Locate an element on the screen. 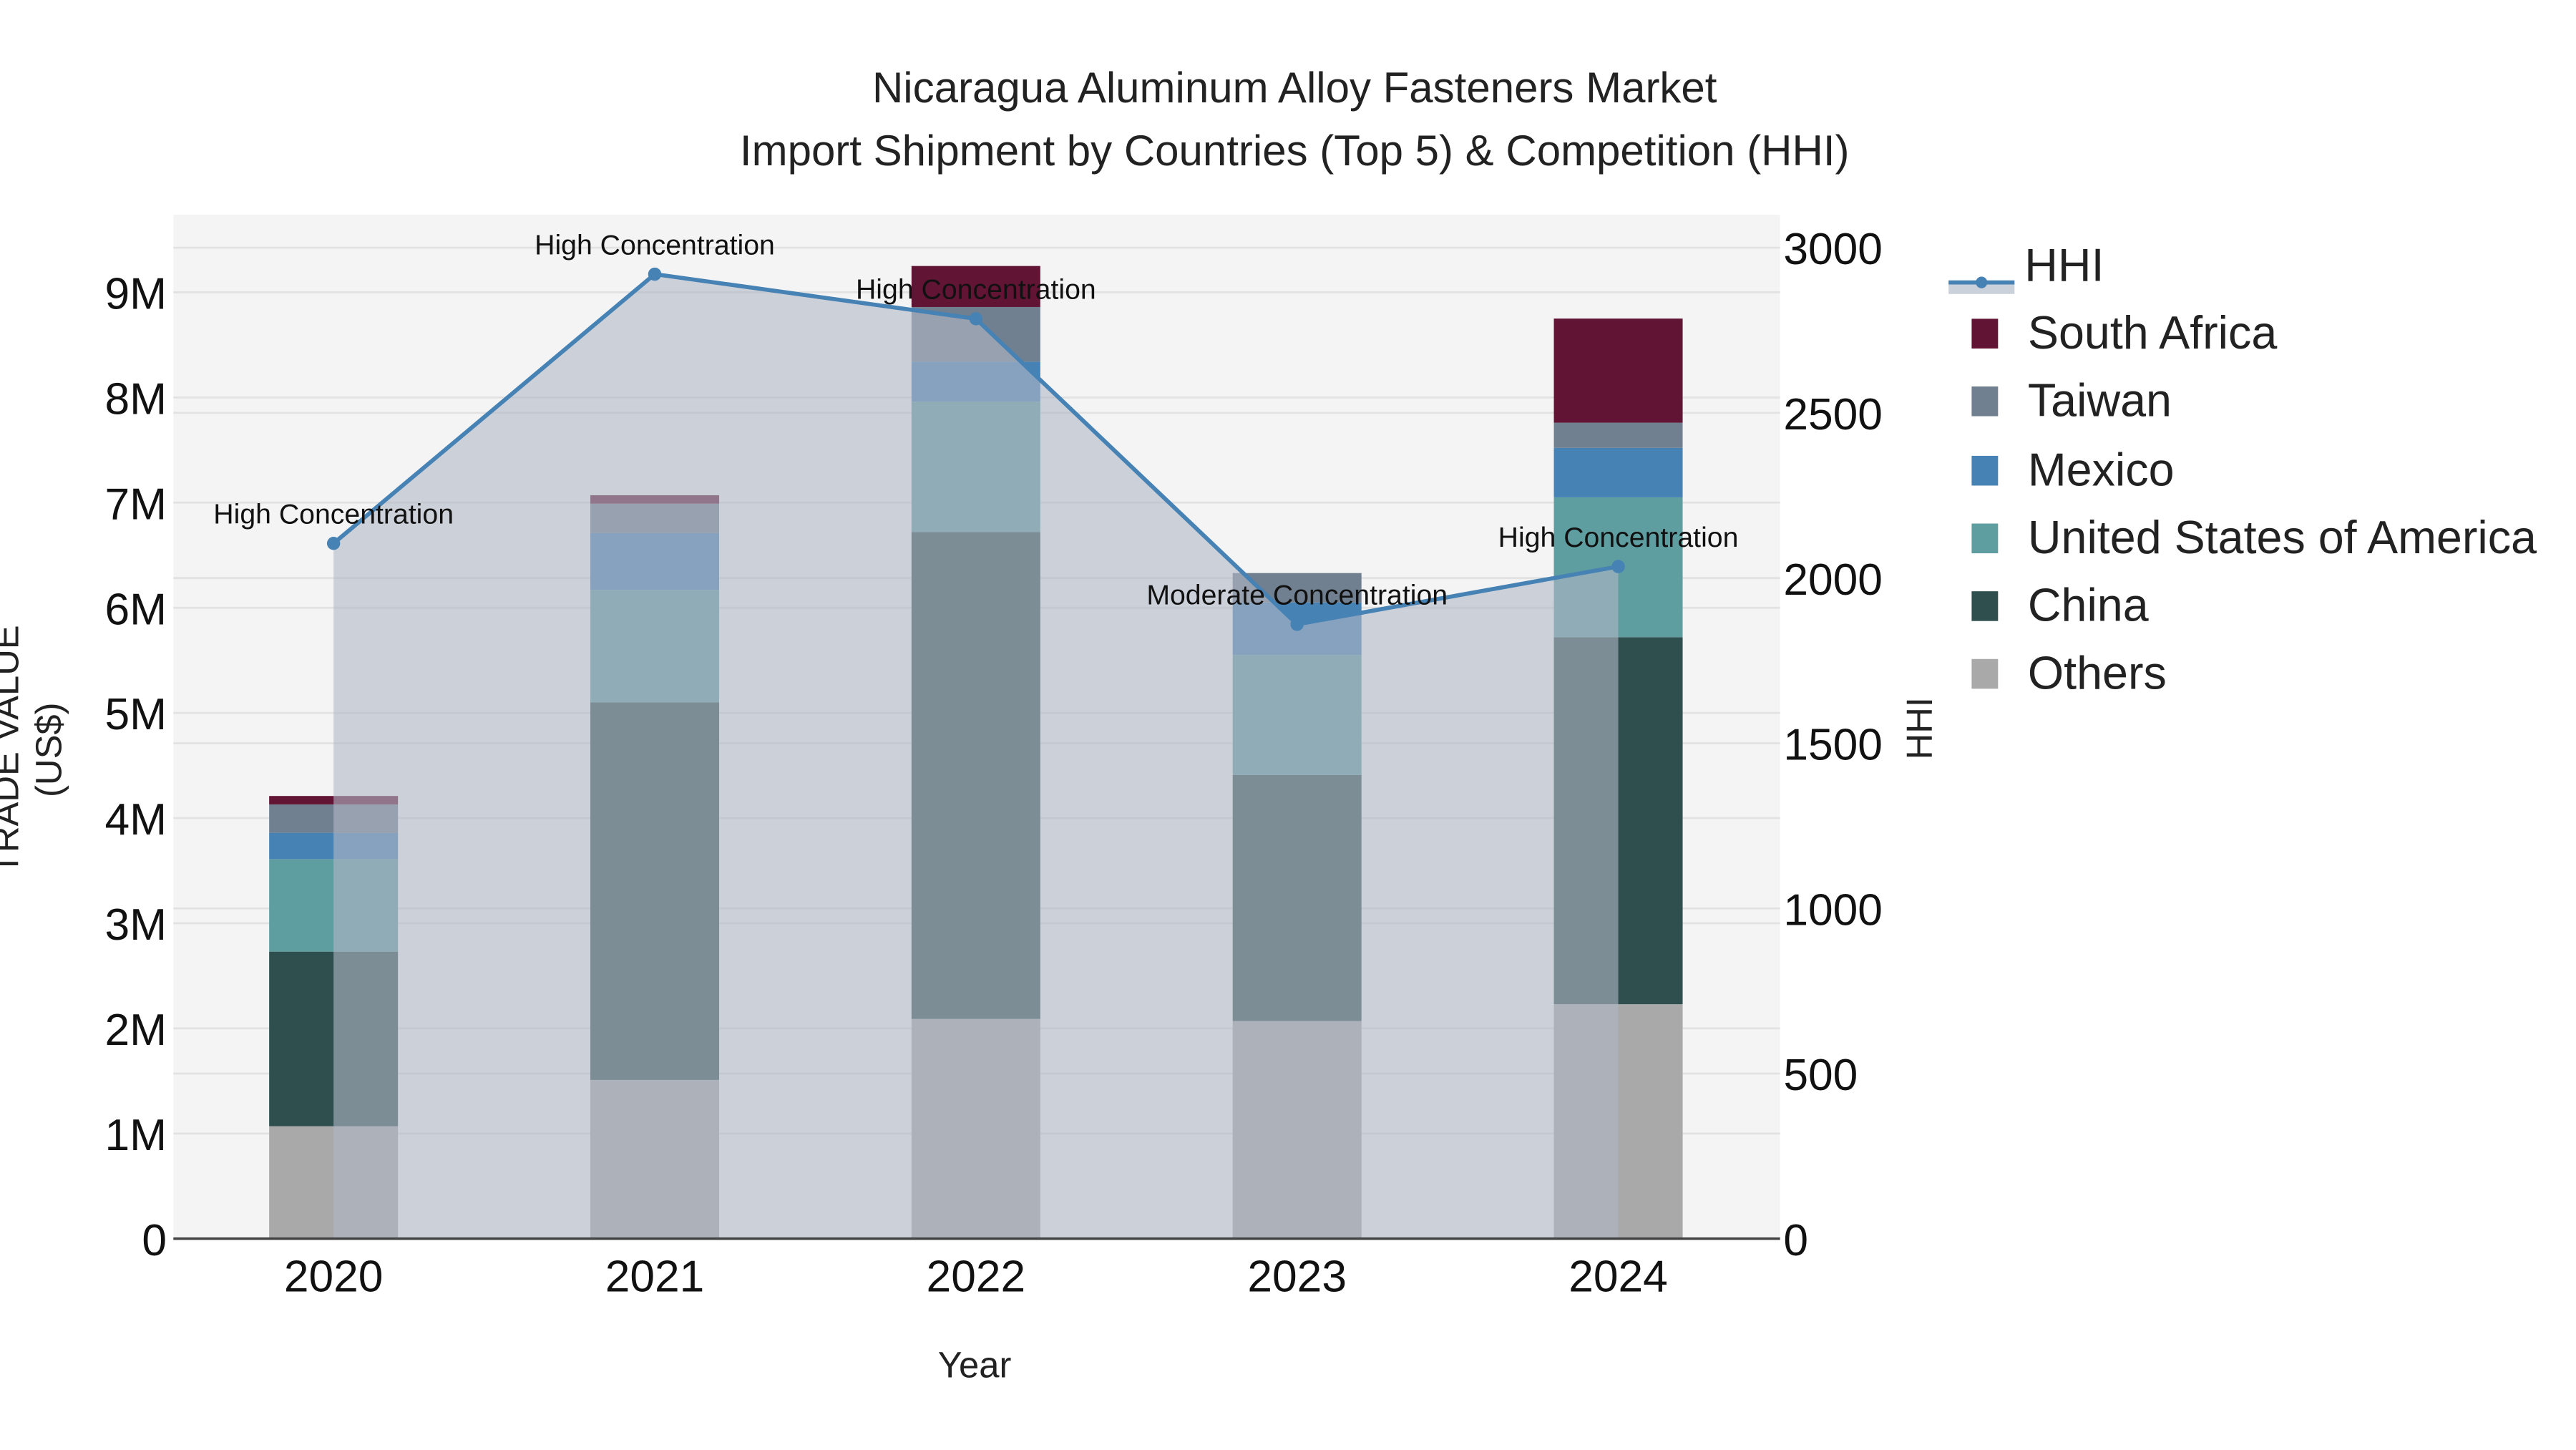  y-left-axis-title: TRADE VALUE (US$) is located at coordinates (34, 750).